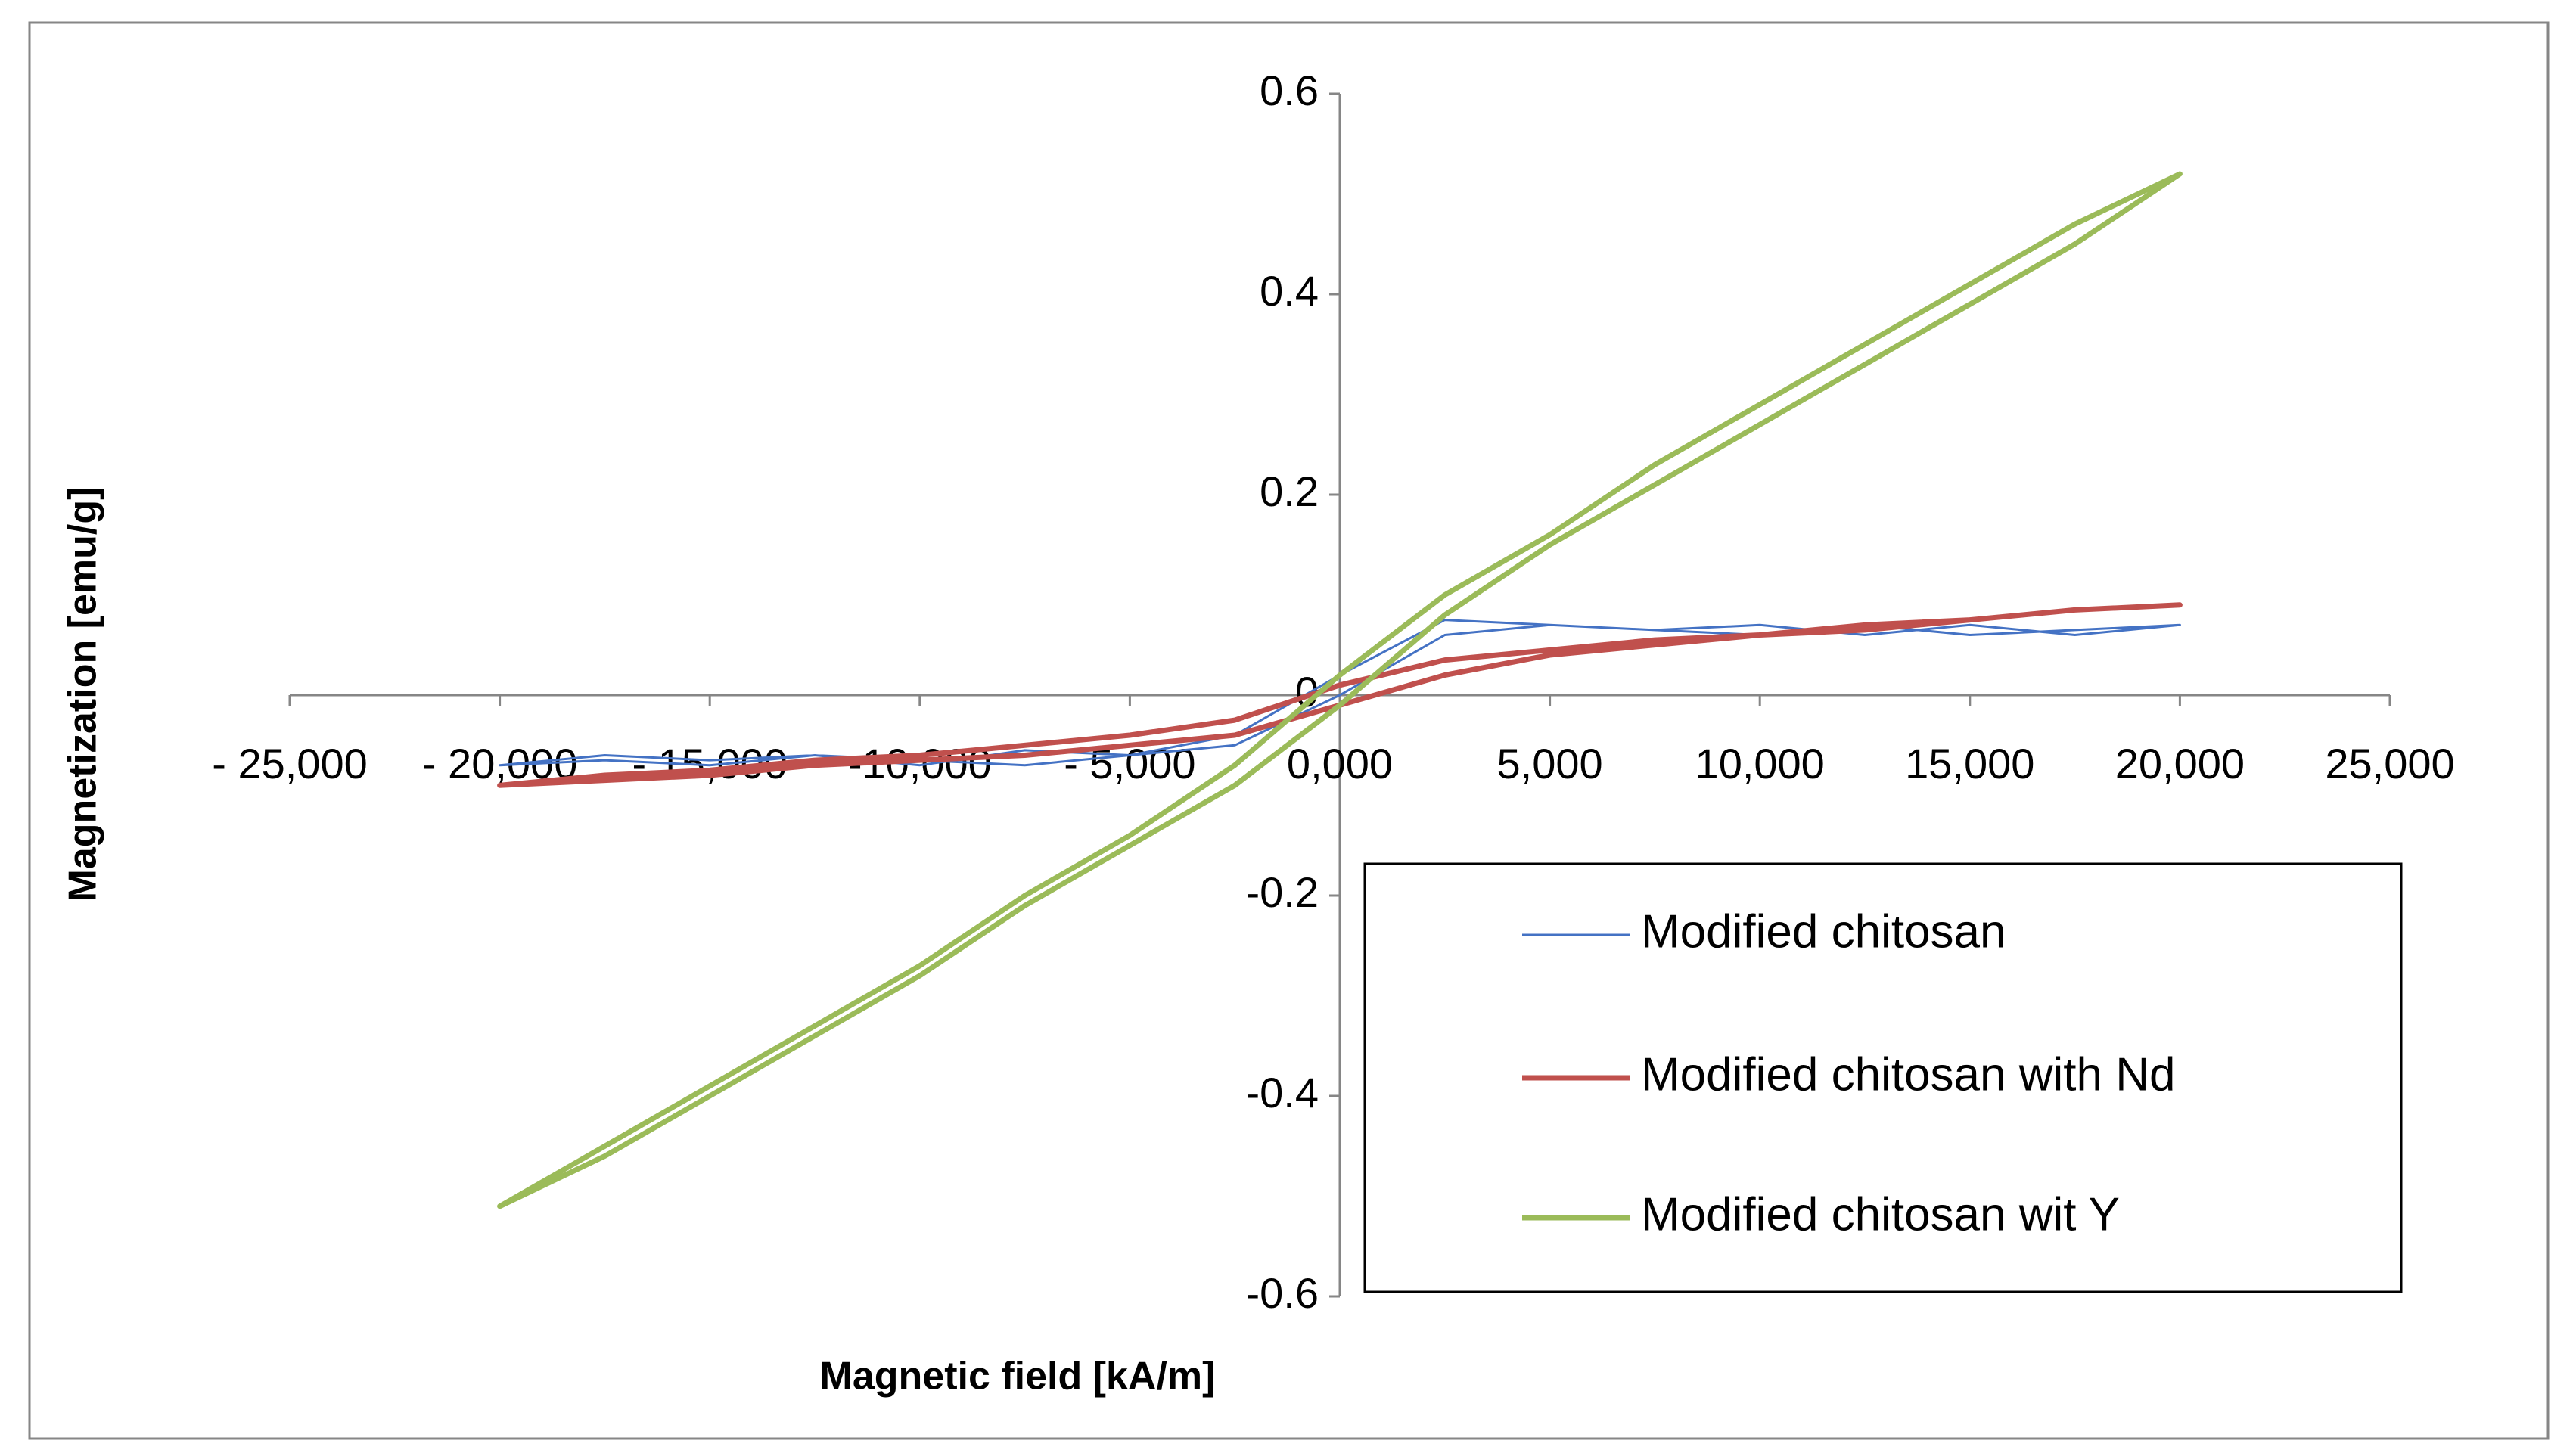 This screenshot has height=1456, width=2576. I want to click on x-tick-label: 10,000, so click(1760, 763).